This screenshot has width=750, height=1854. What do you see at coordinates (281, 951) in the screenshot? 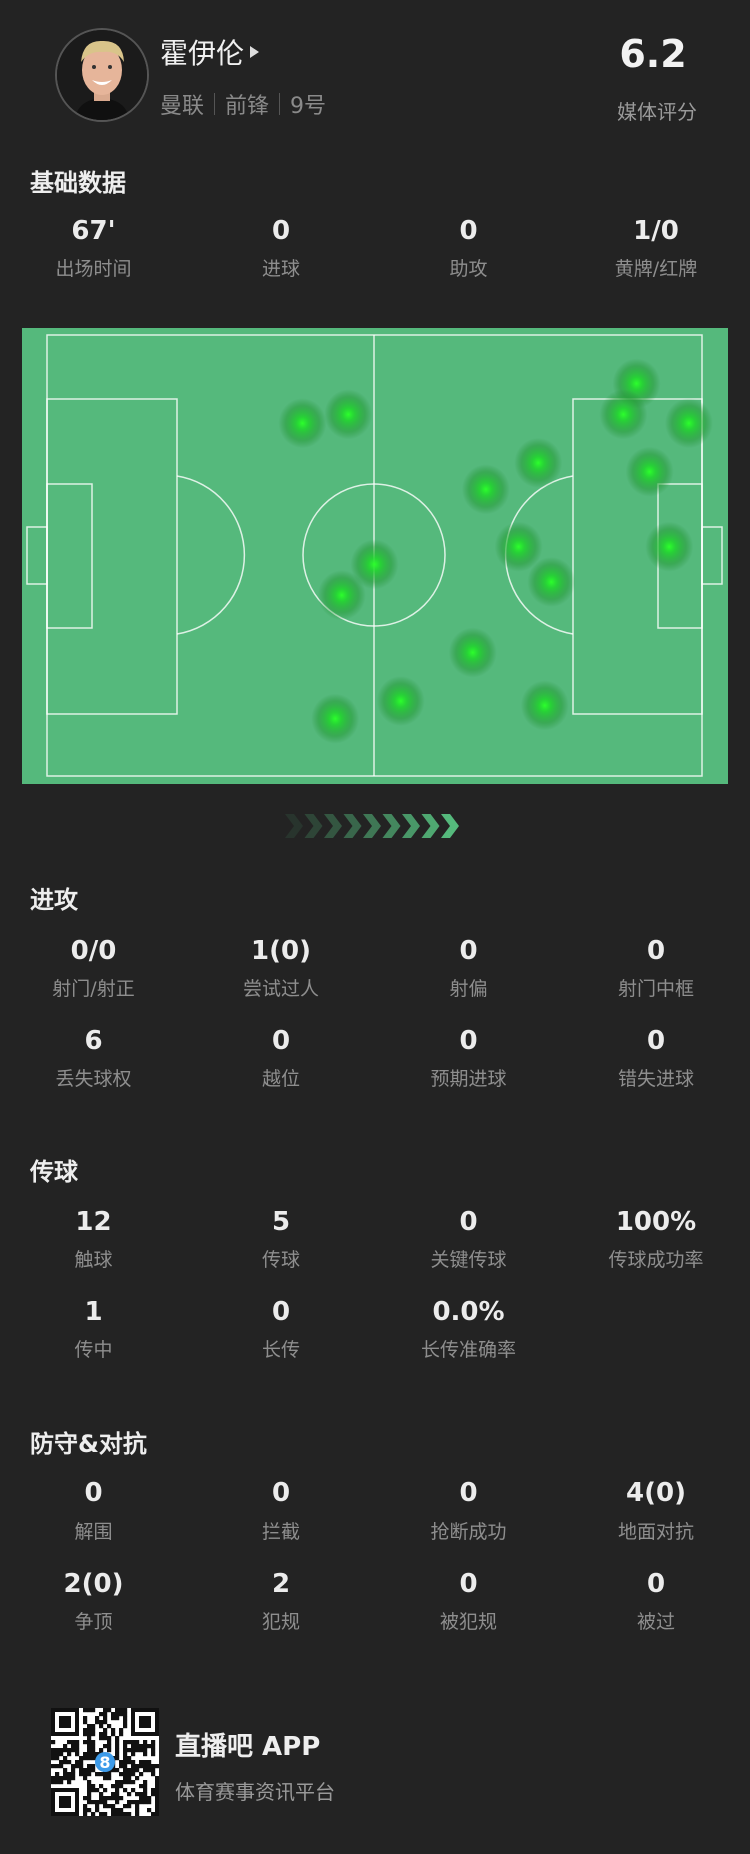
I see `stat-value: 1(0)` at bounding box center [281, 951].